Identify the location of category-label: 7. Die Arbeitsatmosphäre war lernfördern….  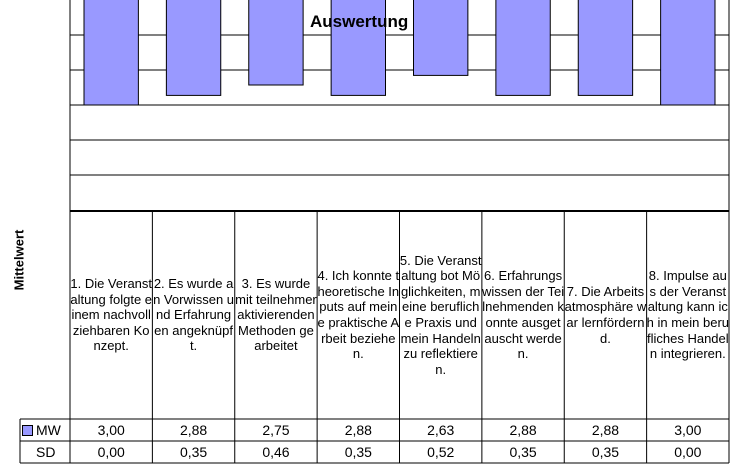
(605, 315).